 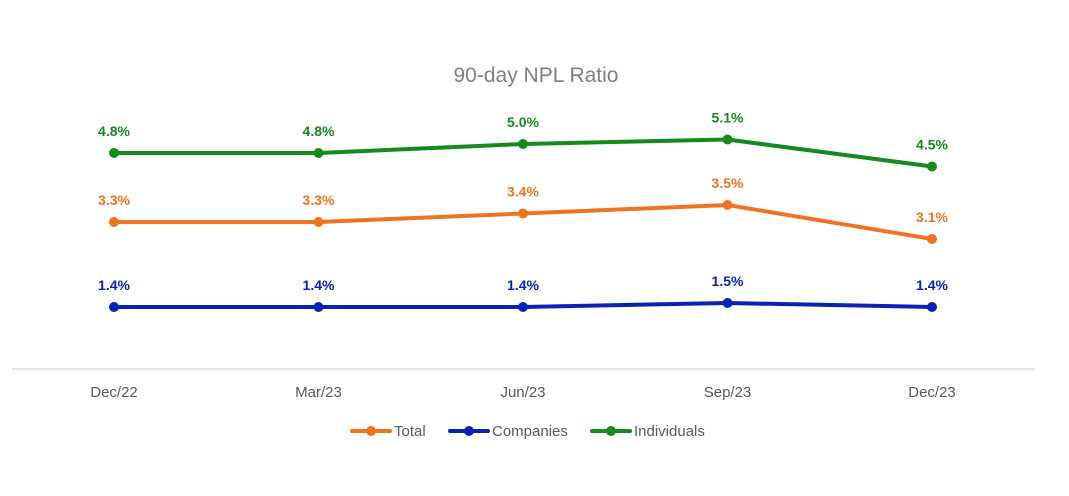 I want to click on x-axis-ticks: Dec/22 Mar/23 Jun/23 Sep/23 Dec/23, so click(x=523, y=392).